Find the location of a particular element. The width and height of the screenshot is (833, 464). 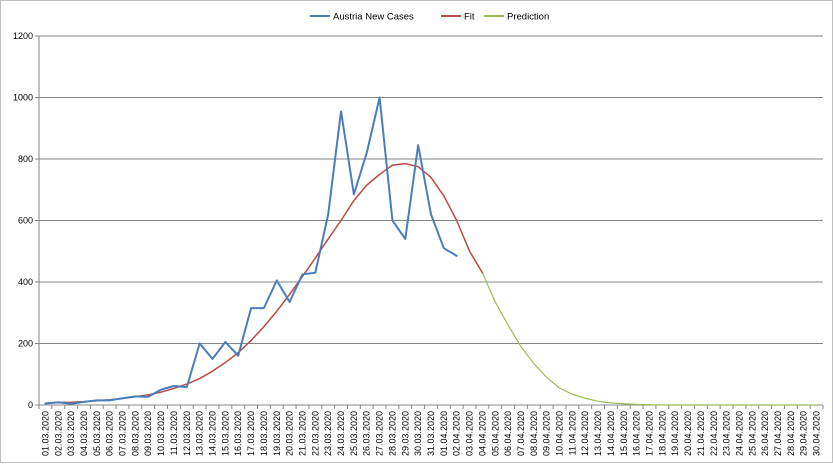

y-tick-label: 1000 is located at coordinates (23, 98).